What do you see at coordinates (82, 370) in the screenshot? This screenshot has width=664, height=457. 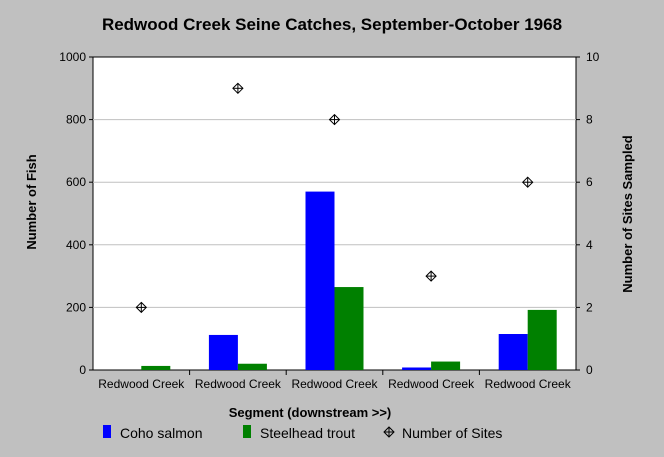 I see `y-tick-label: 0` at bounding box center [82, 370].